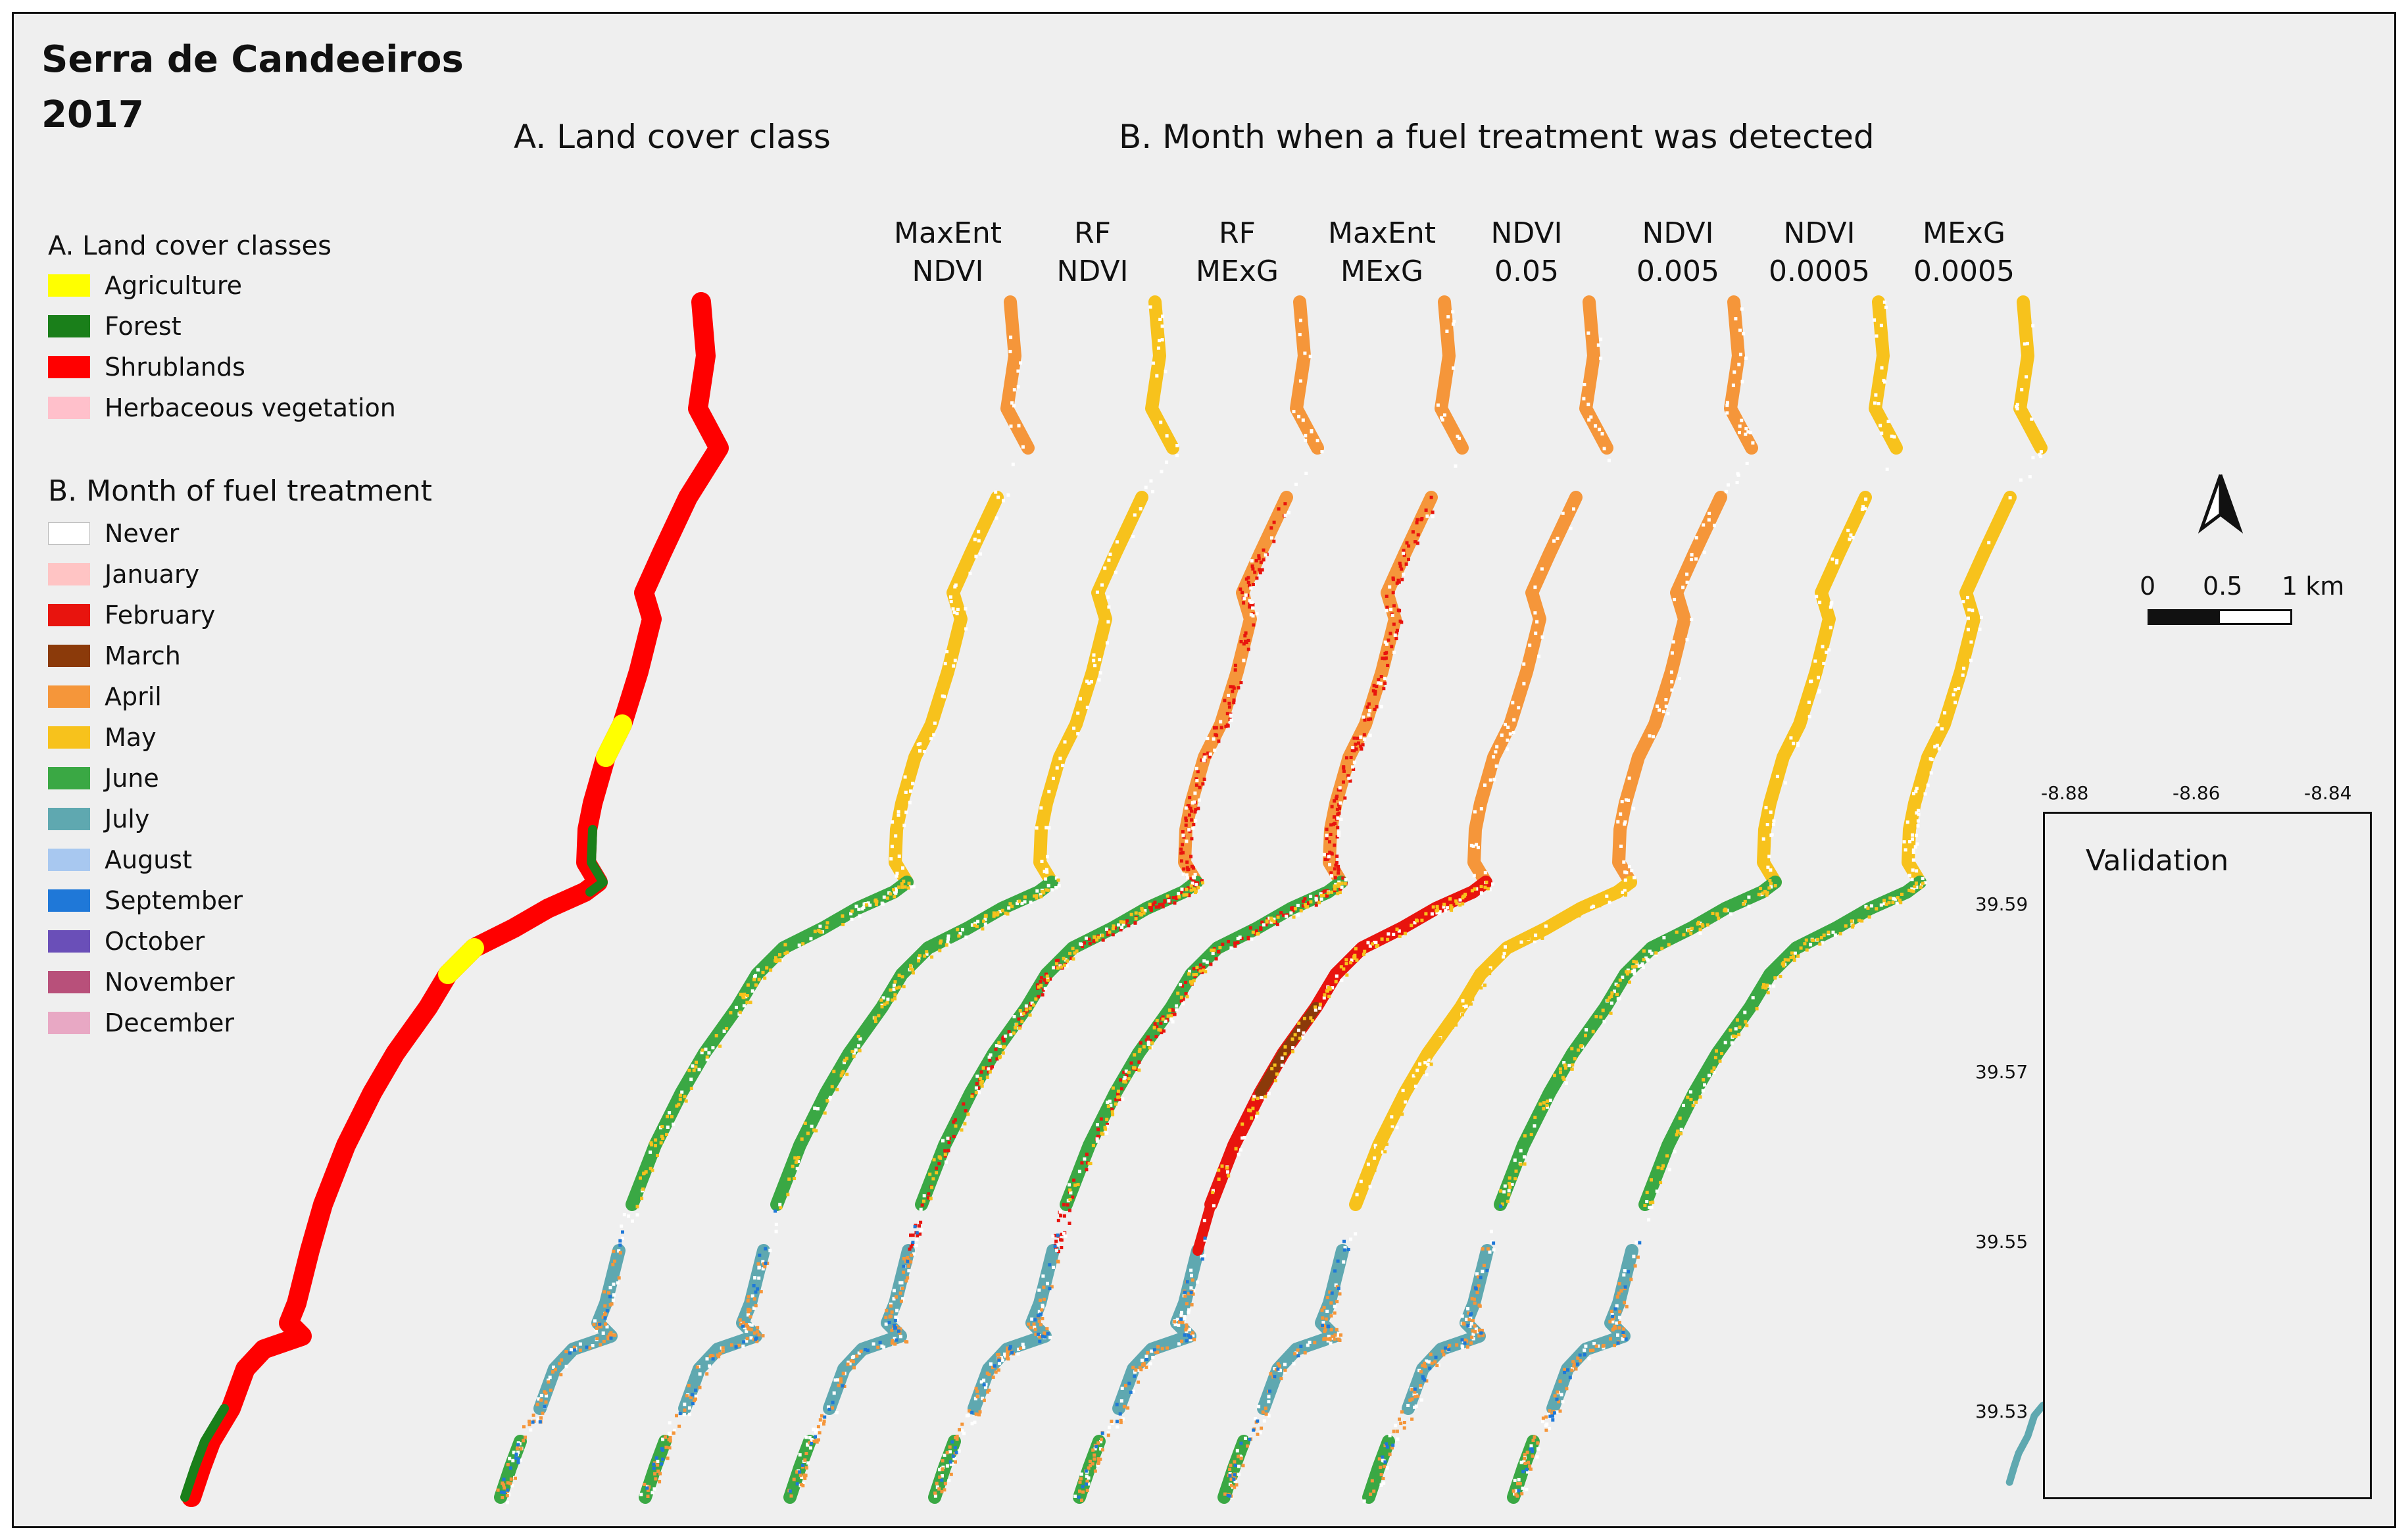  I want to click on treatment-segment, so click(1493, 1043).